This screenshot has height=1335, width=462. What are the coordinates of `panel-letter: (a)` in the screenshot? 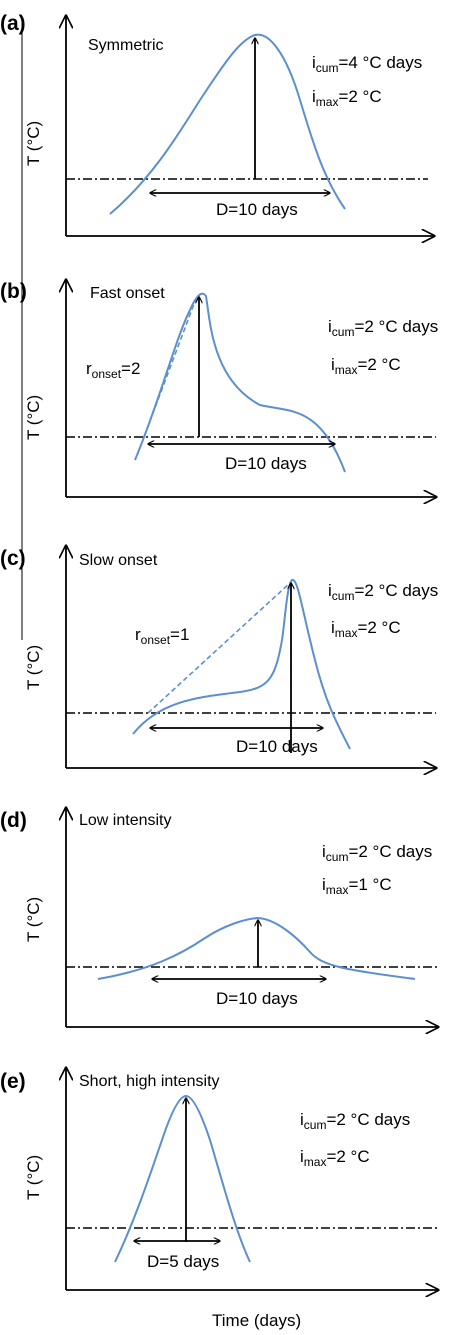 It's located at (13, 23).